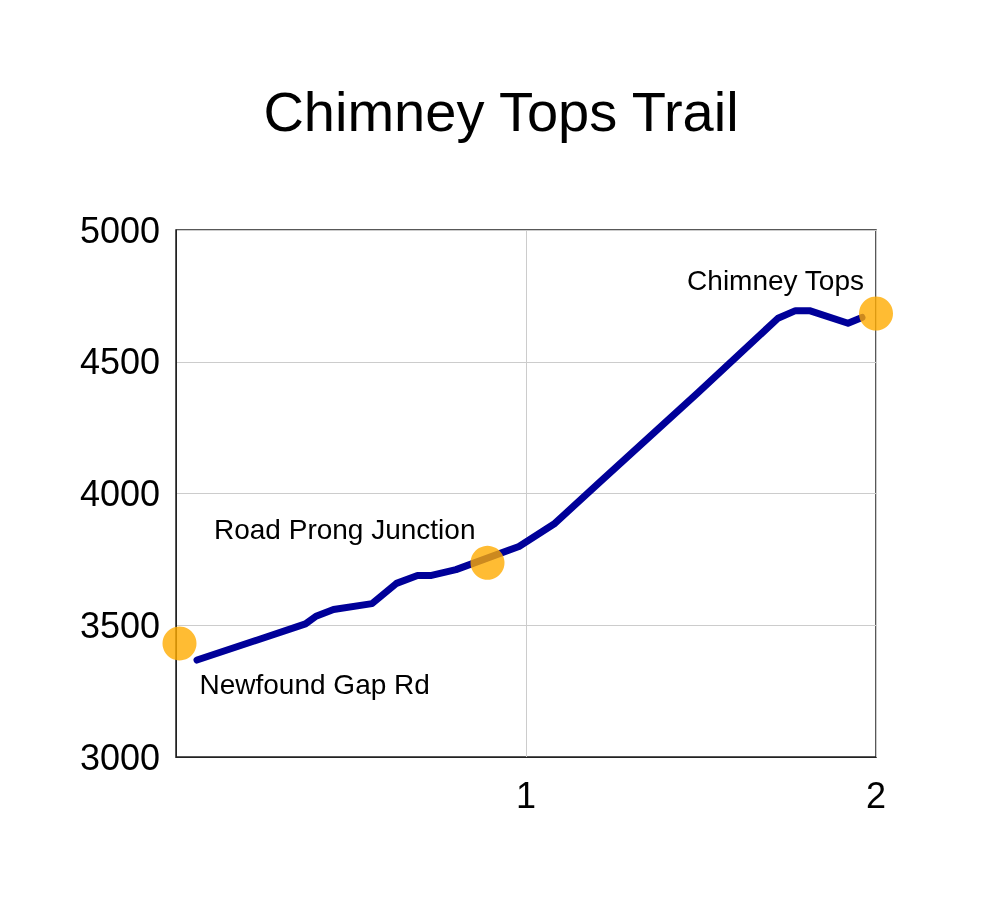 The height and width of the screenshot is (907, 1002). What do you see at coordinates (526, 795) in the screenshot?
I see `x-tick-label: 1` at bounding box center [526, 795].